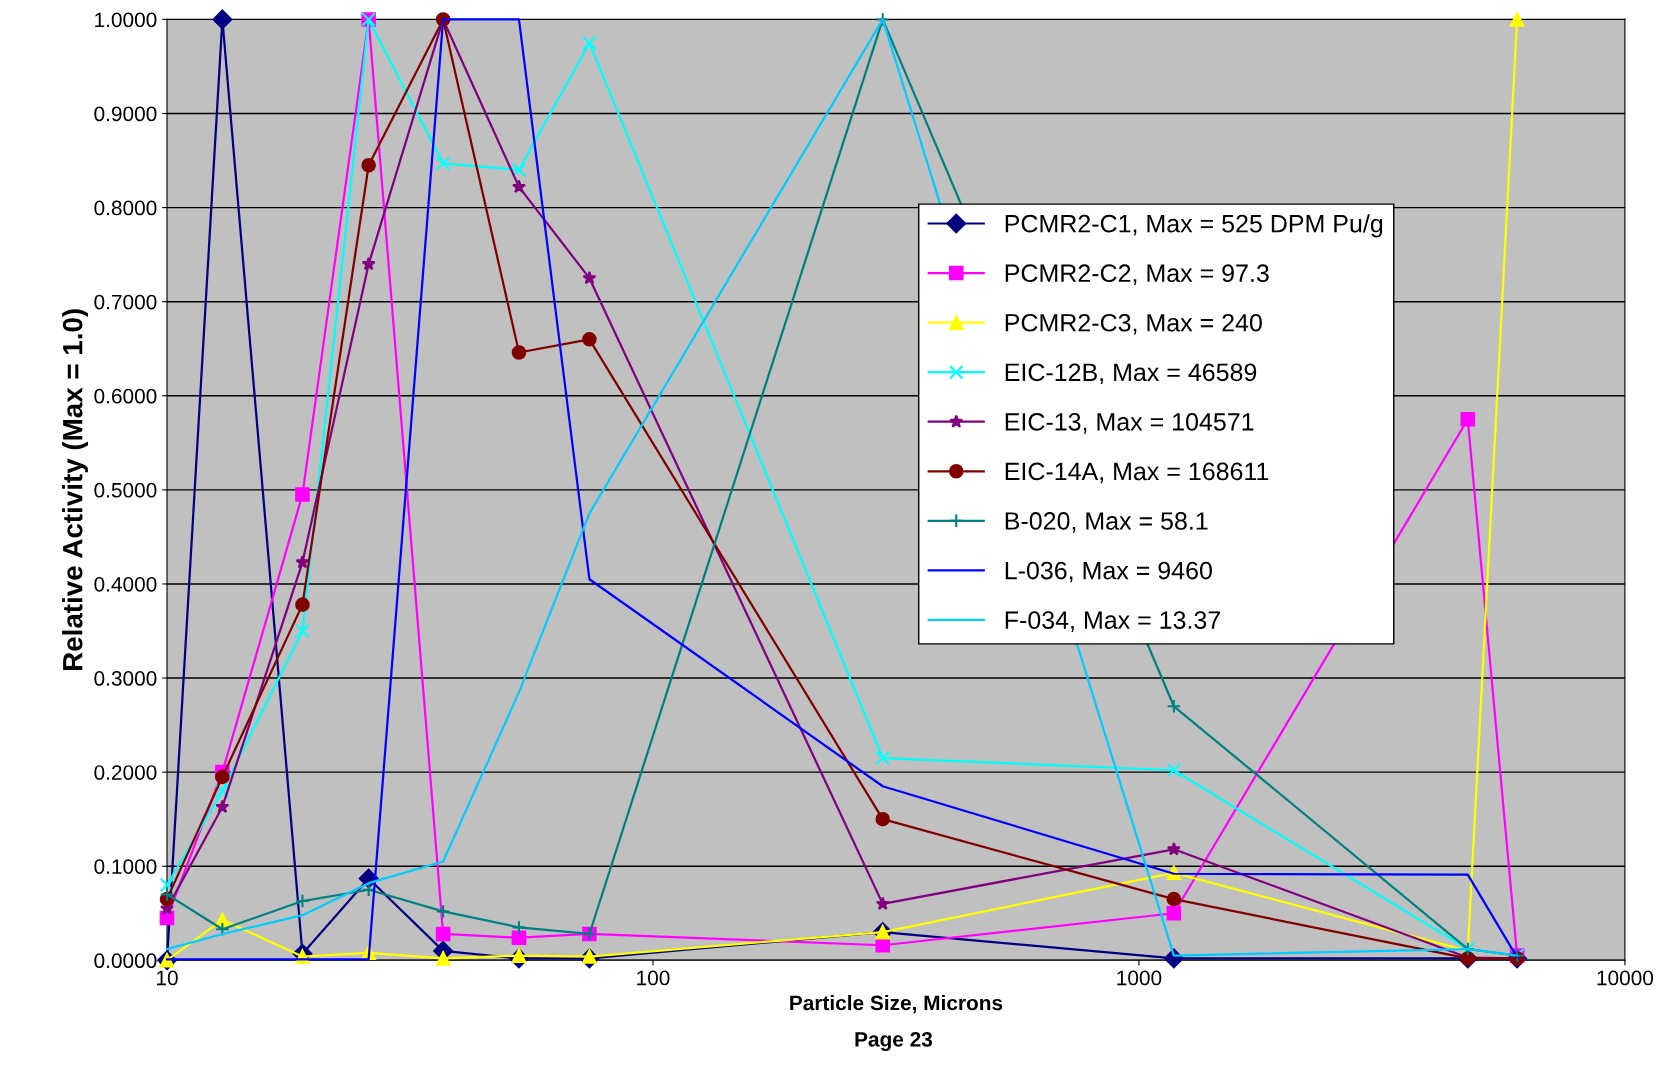 This screenshot has height=1079, width=1670. I want to click on legend-label: B-020, Max = 58.1, so click(1106, 522).